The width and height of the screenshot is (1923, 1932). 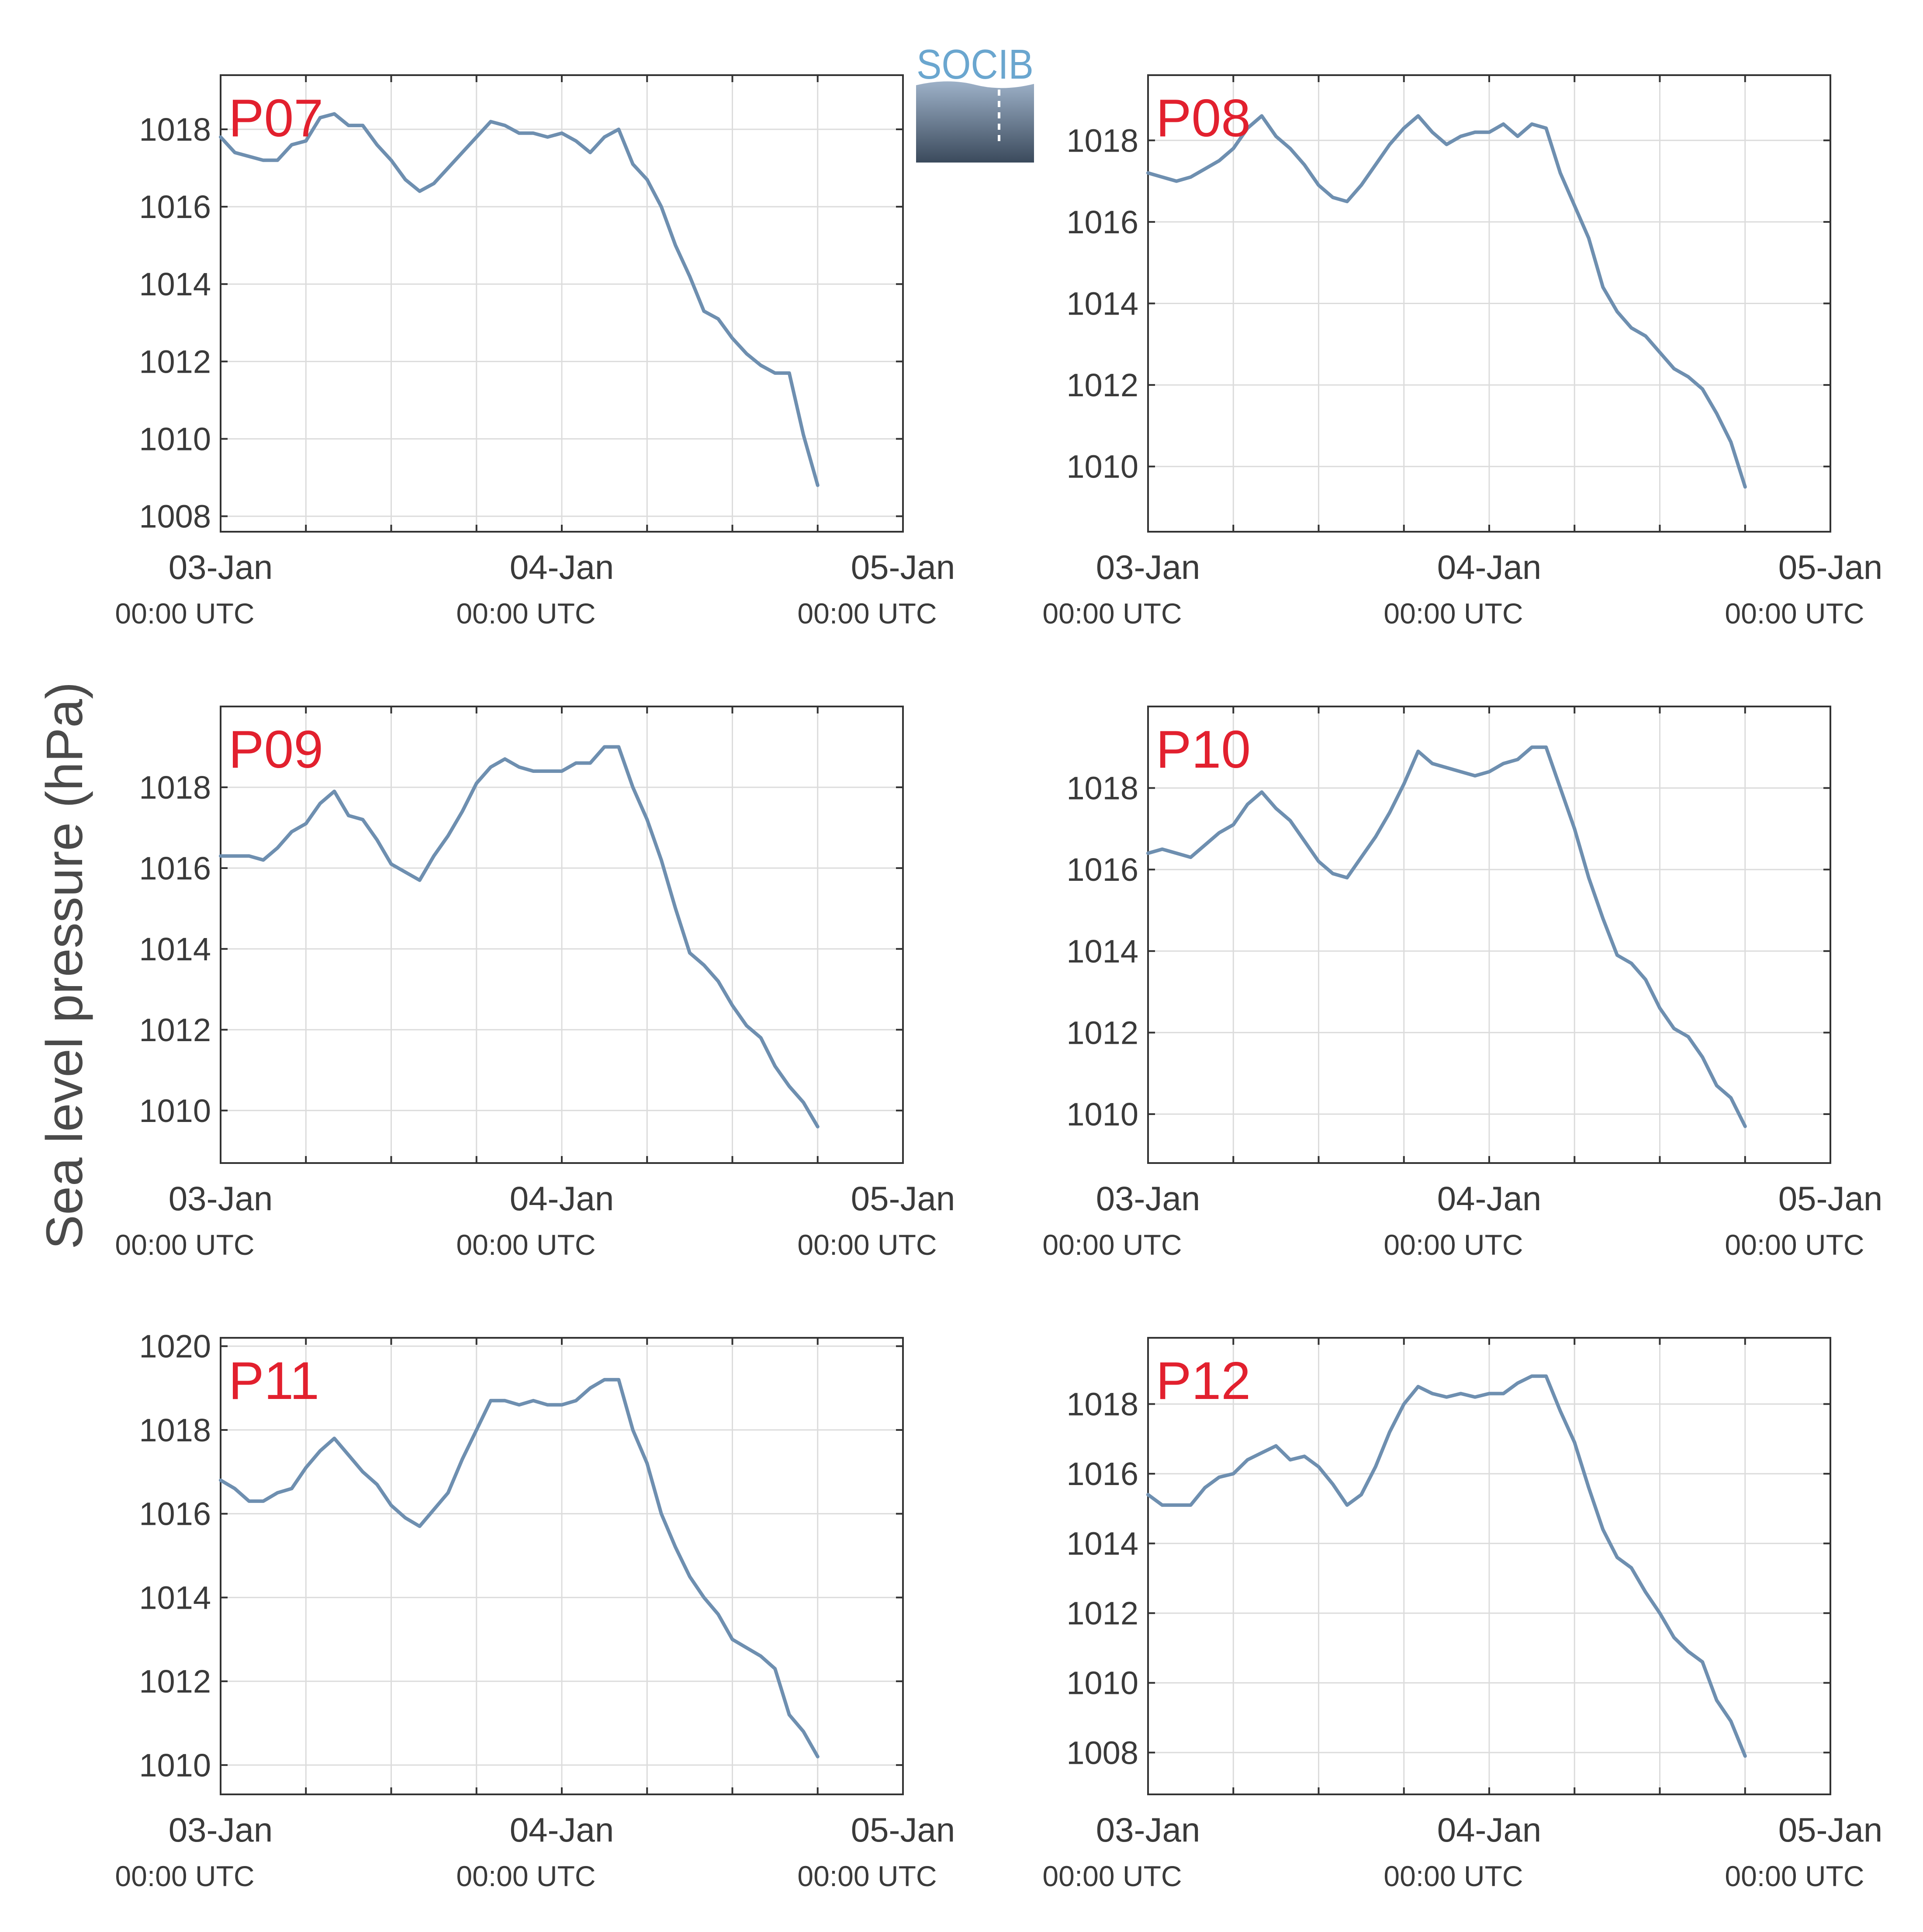 I want to click on panel-p08-y-tick-label: 1018, so click(x=1102, y=140).